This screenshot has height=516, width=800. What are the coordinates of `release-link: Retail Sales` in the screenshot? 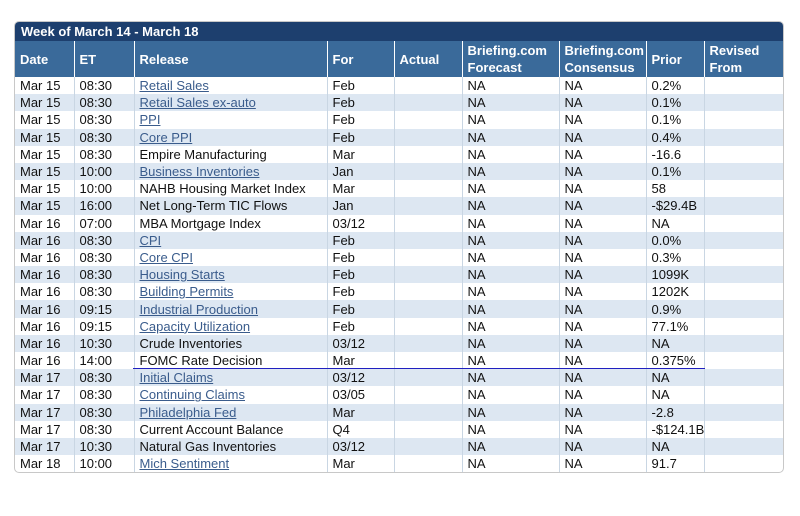 It's located at (174, 86).